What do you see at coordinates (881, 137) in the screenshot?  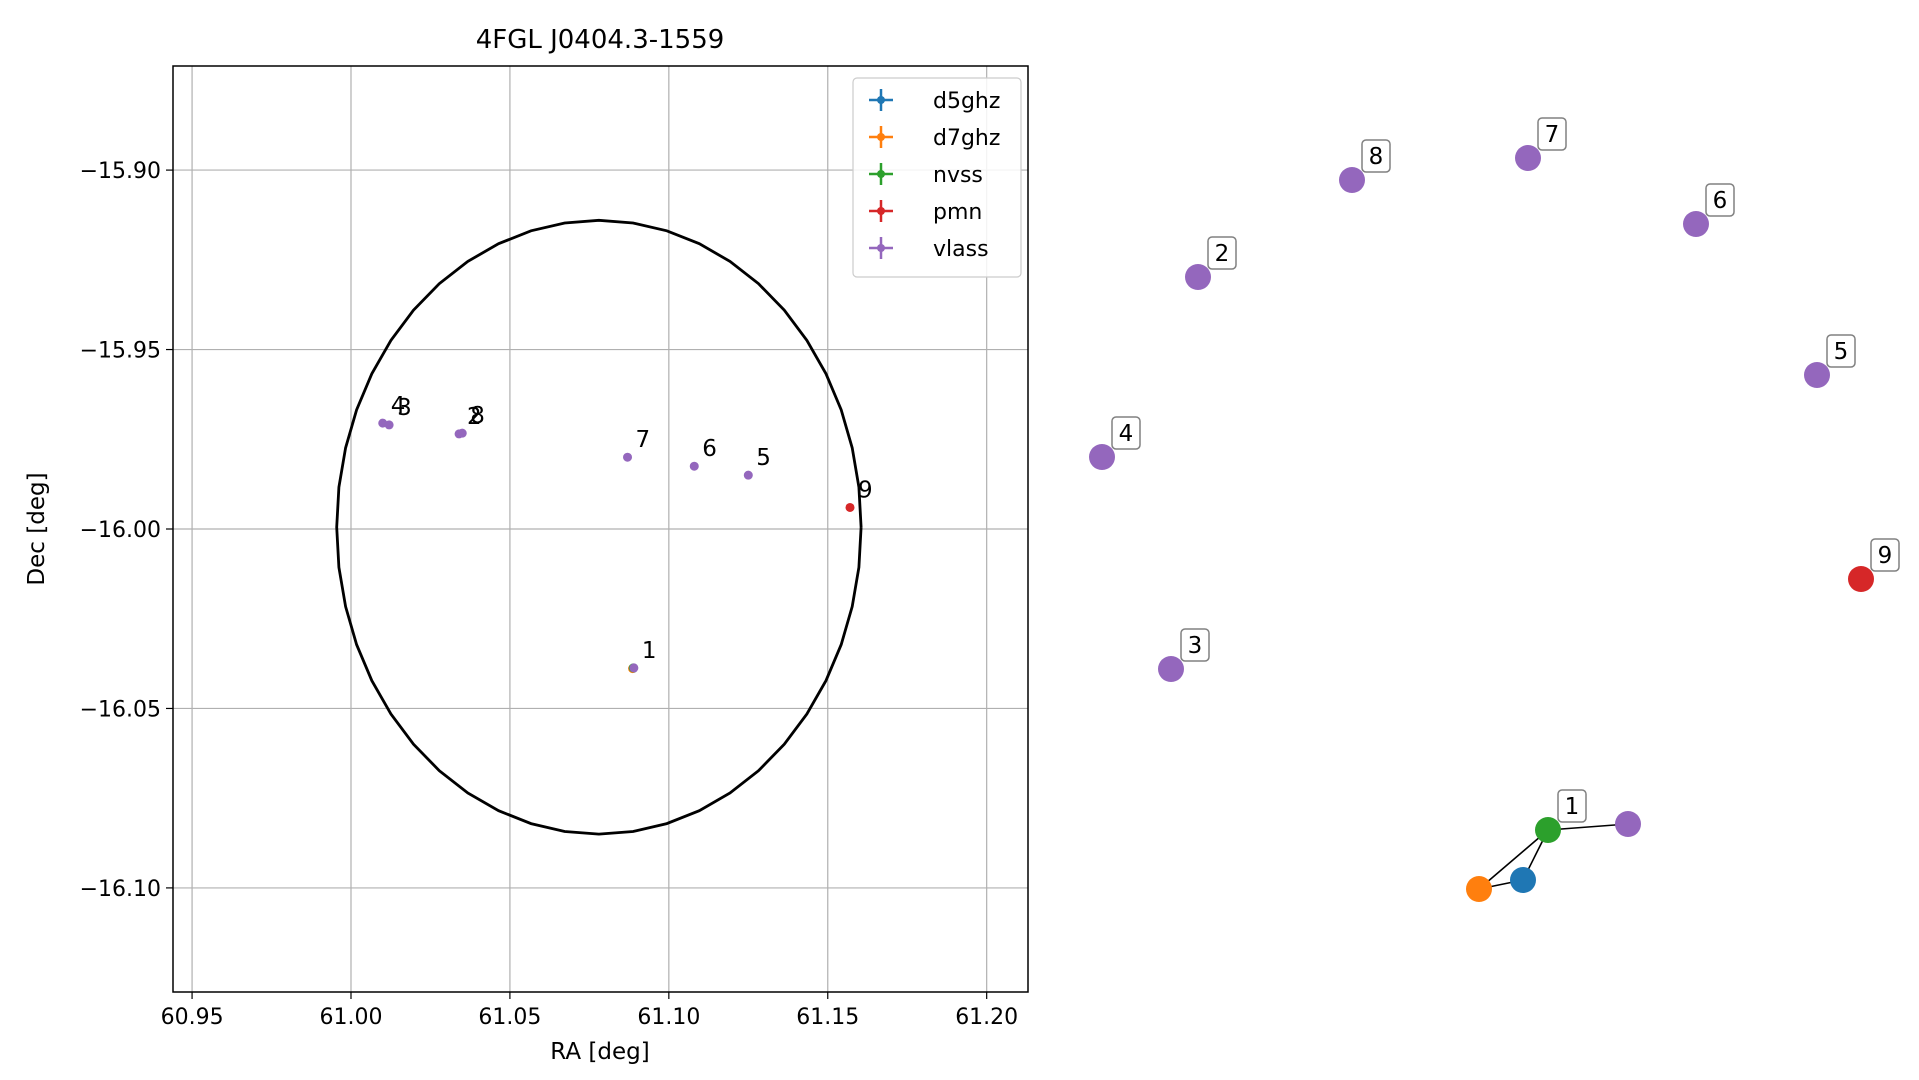 I see `legend-marker-d7ghz` at bounding box center [881, 137].